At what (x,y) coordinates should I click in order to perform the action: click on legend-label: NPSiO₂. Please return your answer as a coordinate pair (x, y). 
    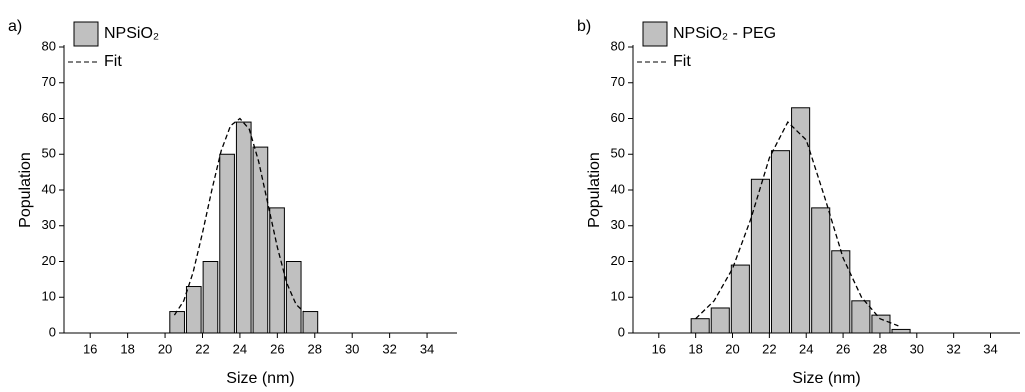
    Looking at the image, I should click on (131, 33).